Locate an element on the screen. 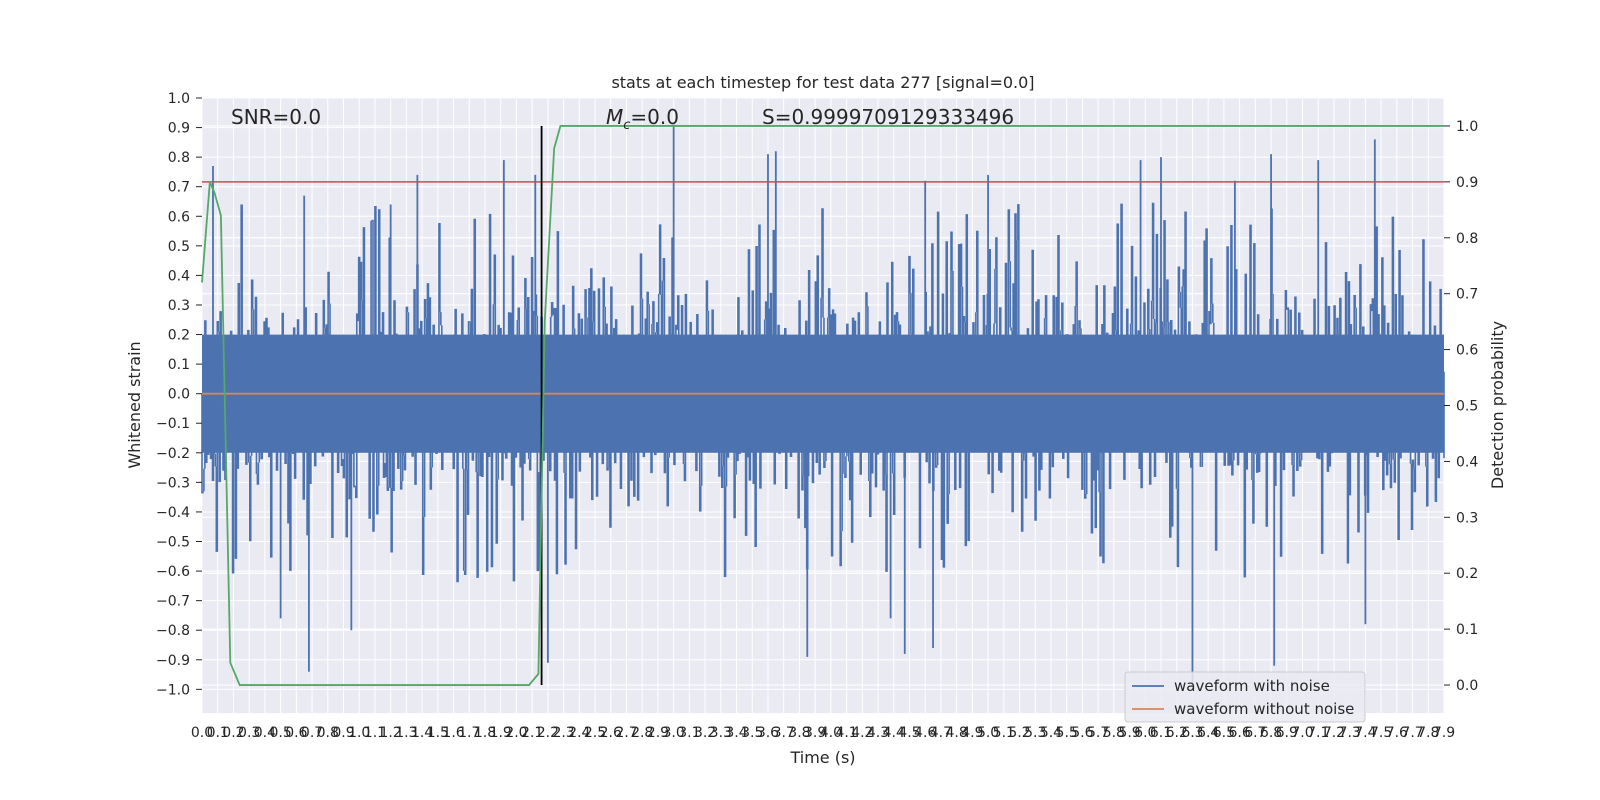  y-tick-label: −0.4 is located at coordinates (173, 513).